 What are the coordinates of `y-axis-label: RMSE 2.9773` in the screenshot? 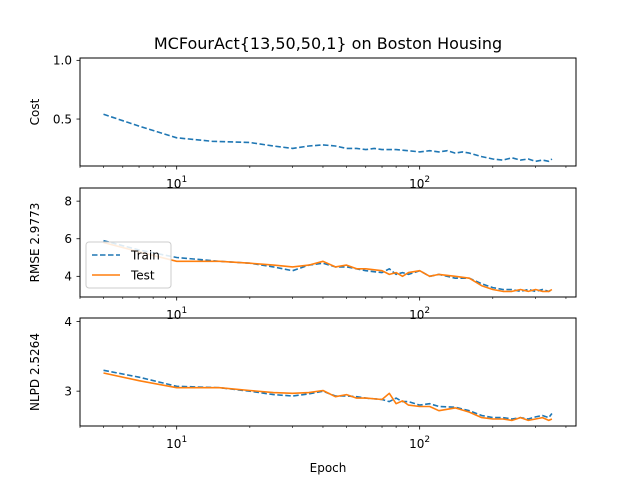 It's located at (35, 243).